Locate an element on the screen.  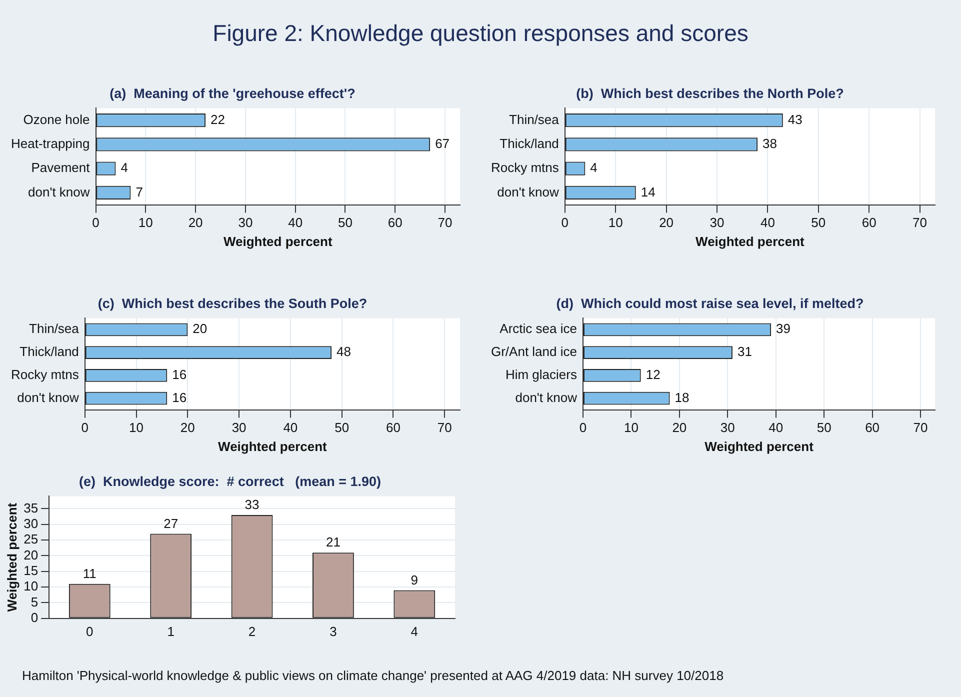
data-label: 14 is located at coordinates (648, 192).